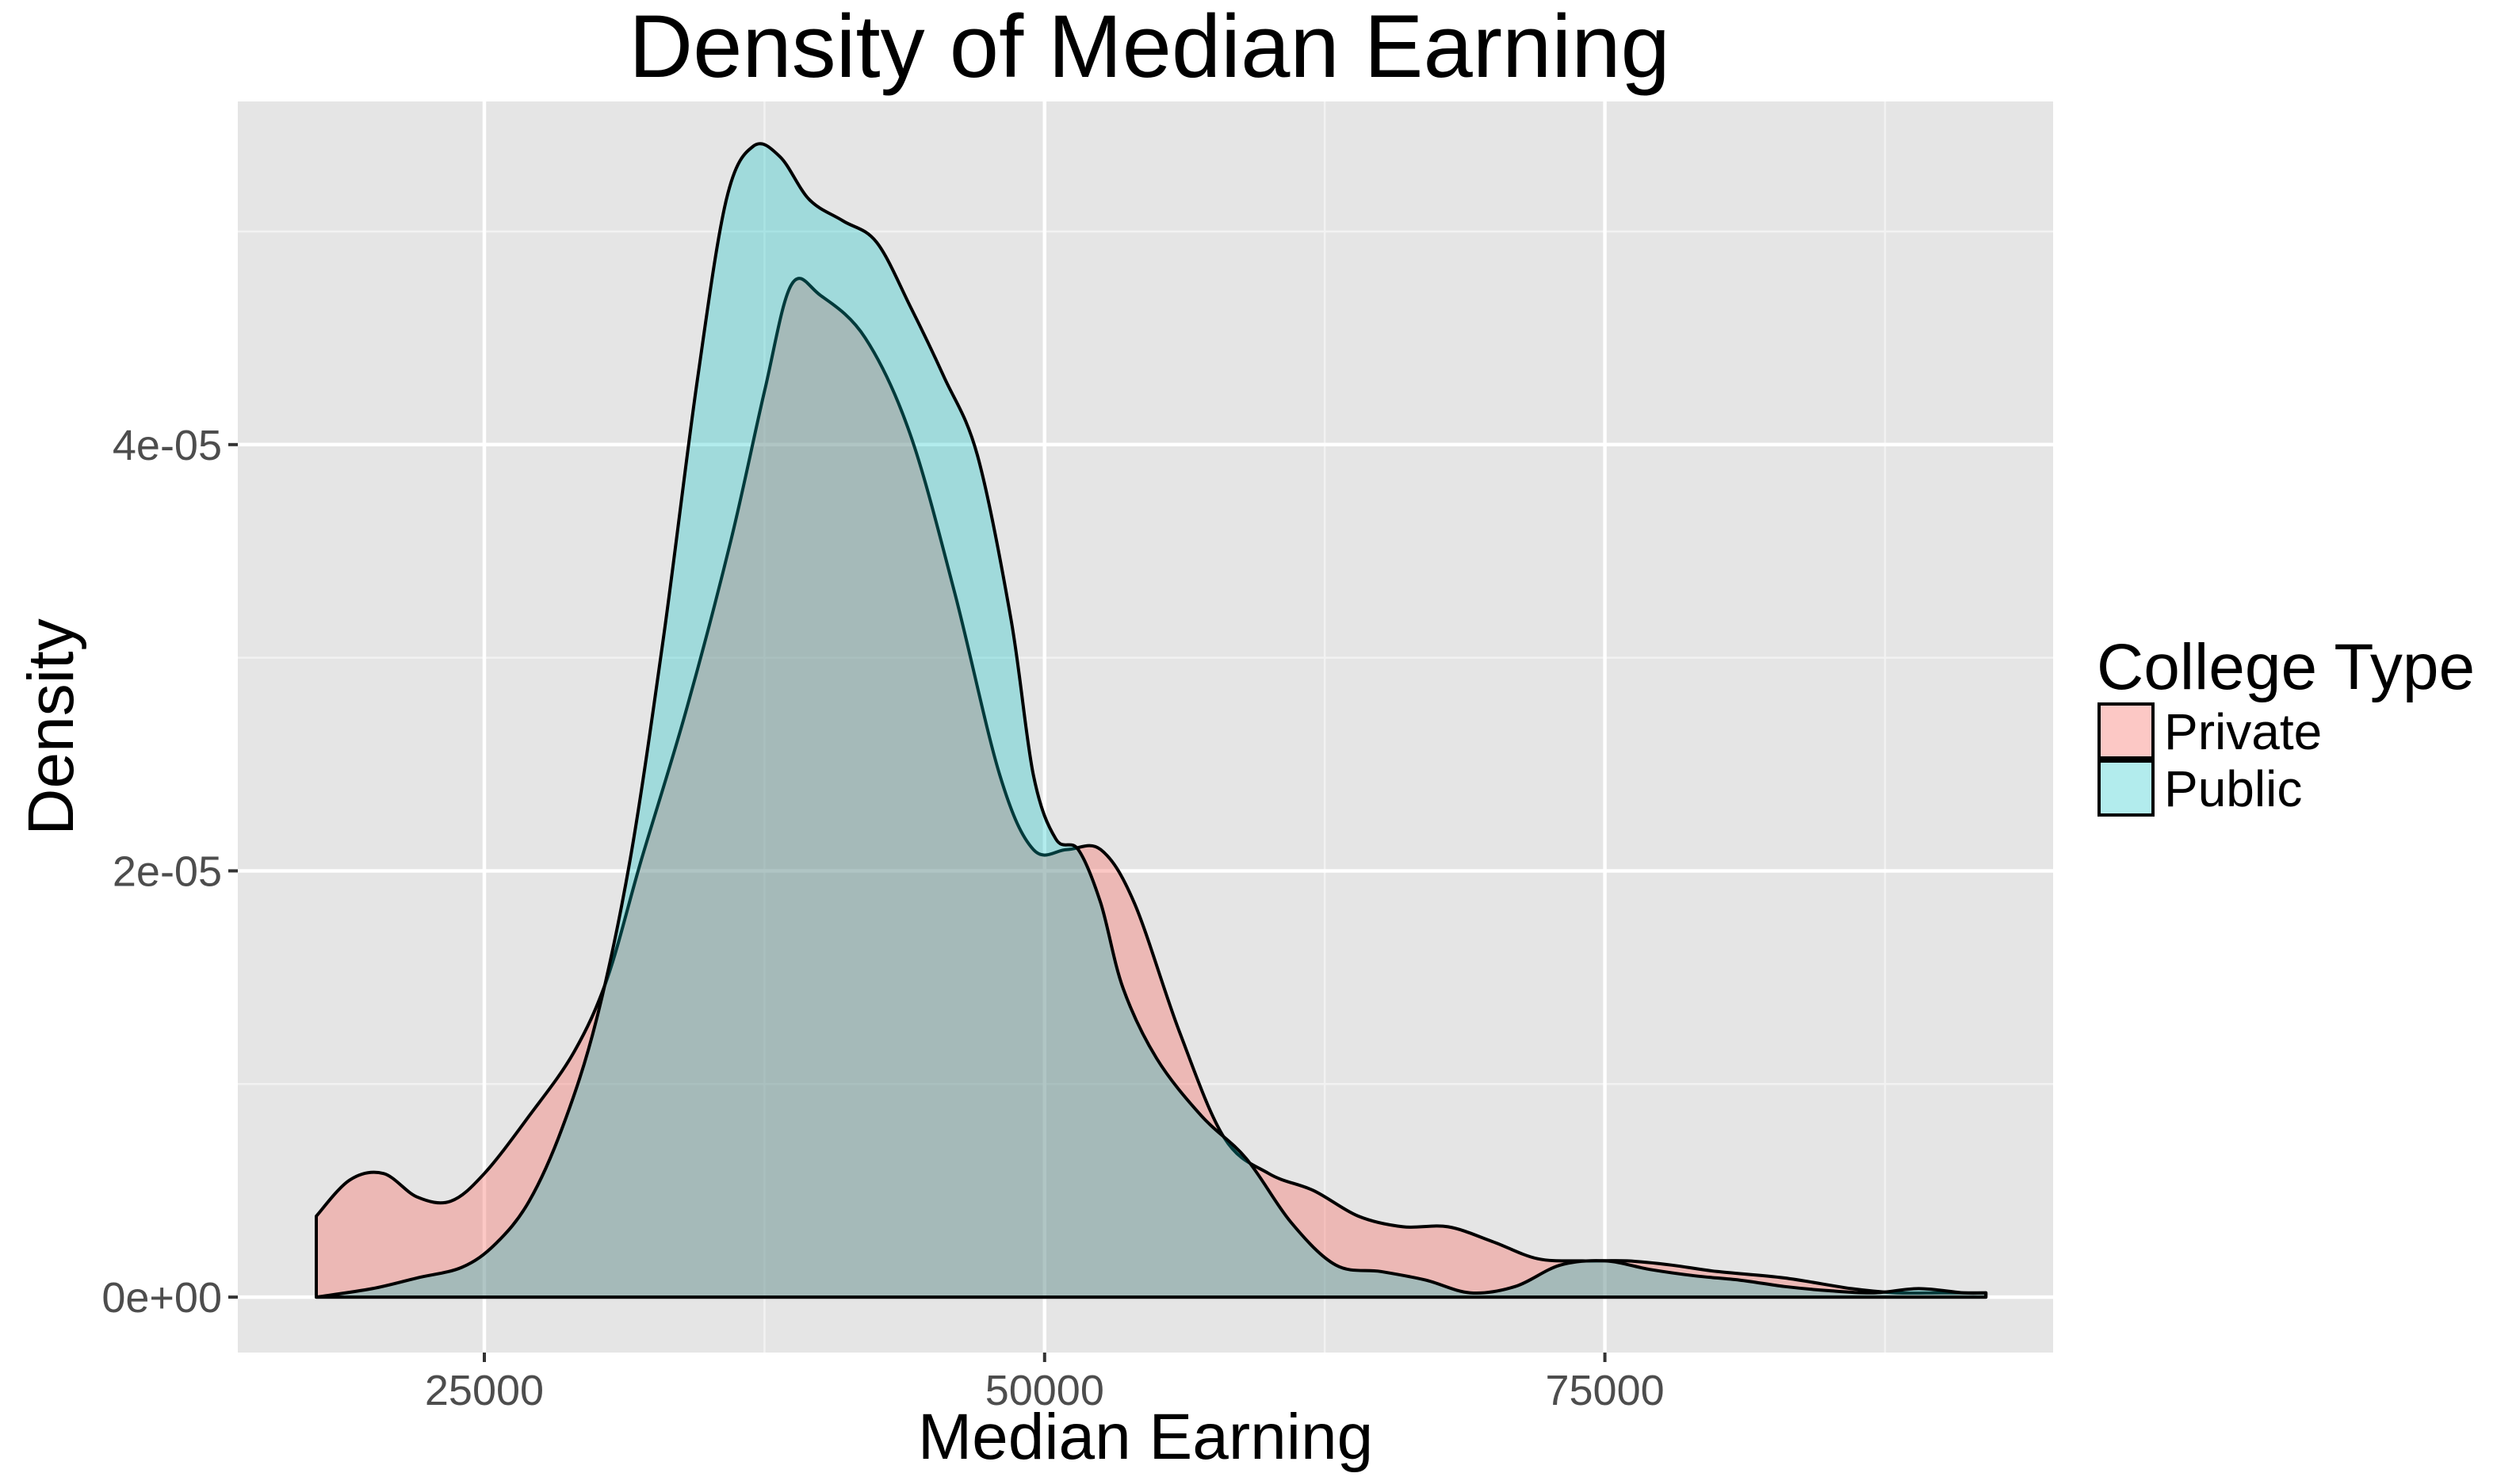 The image size is (2520, 1477). What do you see at coordinates (2243, 731) in the screenshot?
I see `legend-label-private: Private` at bounding box center [2243, 731].